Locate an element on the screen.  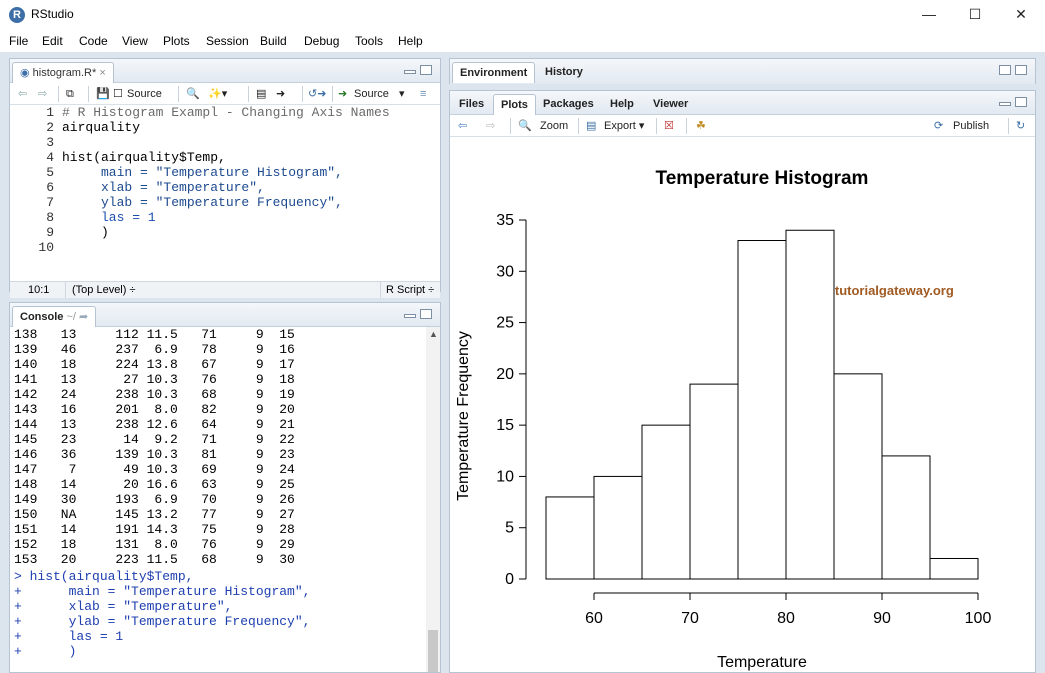
next-plot-icon: ⇨ is located at coordinates (491, 126).